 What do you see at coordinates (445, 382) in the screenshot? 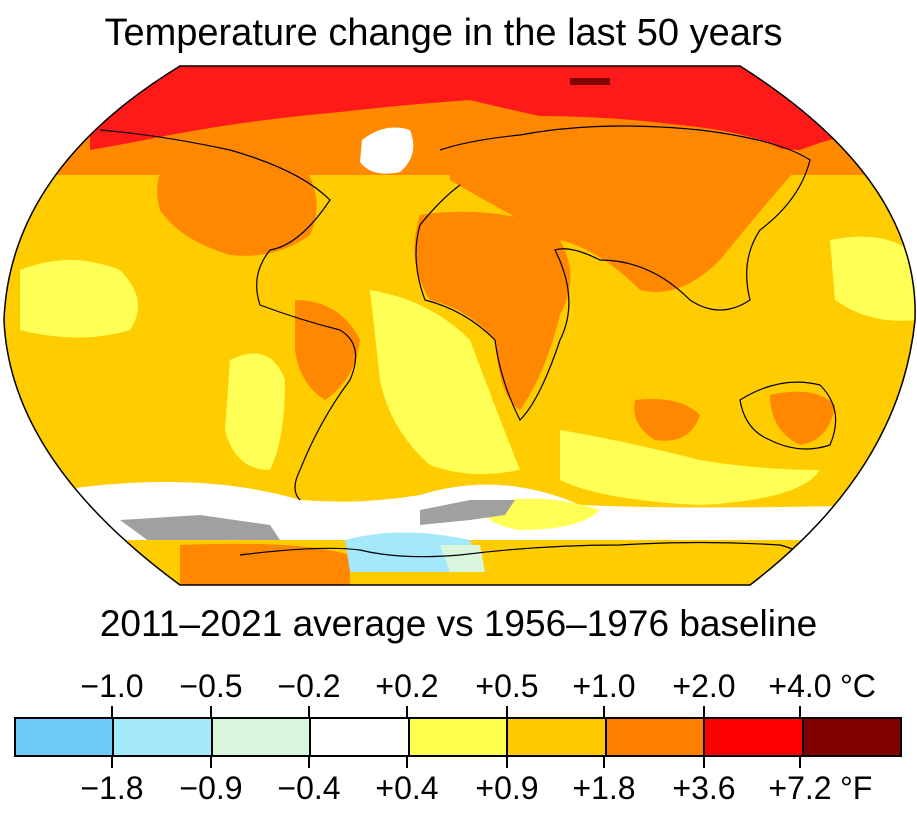
I see `atlantic-mild` at bounding box center [445, 382].